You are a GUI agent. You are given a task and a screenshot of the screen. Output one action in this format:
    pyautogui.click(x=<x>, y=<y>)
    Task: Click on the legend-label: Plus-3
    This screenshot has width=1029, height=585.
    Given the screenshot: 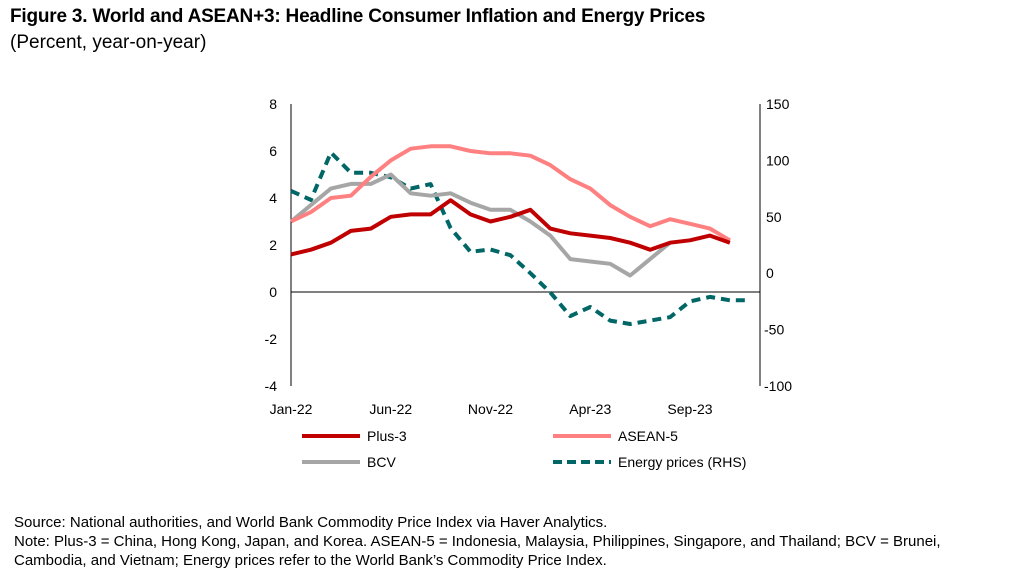 What is the action you would take?
    pyautogui.click(x=387, y=436)
    